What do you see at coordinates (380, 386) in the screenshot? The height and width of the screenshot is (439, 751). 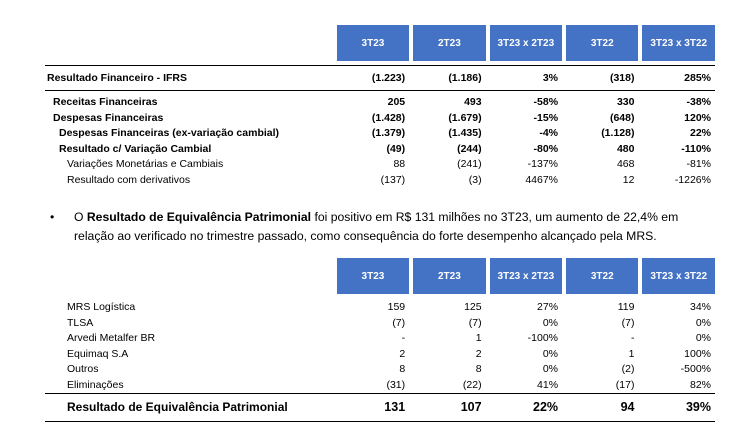 I see `table-row: Eliminações (31) (22) 41% (17) 82%` at bounding box center [380, 386].